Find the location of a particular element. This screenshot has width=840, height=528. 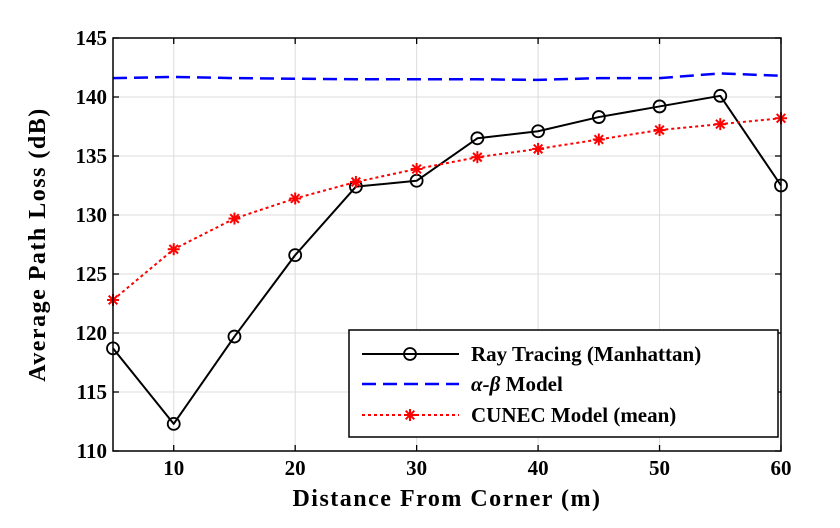

y-tick-label: 120 is located at coordinates (92, 333).